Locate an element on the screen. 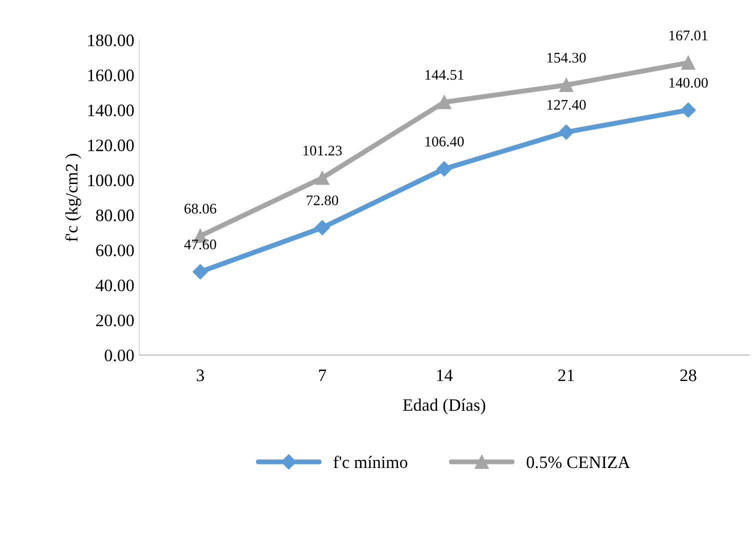  y-tick-label: 80.00 is located at coordinates (115, 216).